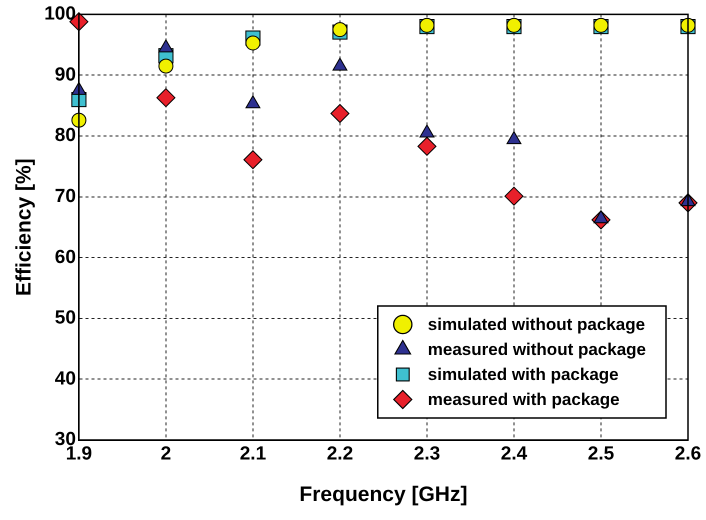 The width and height of the screenshot is (706, 520). What do you see at coordinates (65, 197) in the screenshot?
I see `y-tick-label: 70` at bounding box center [65, 197].